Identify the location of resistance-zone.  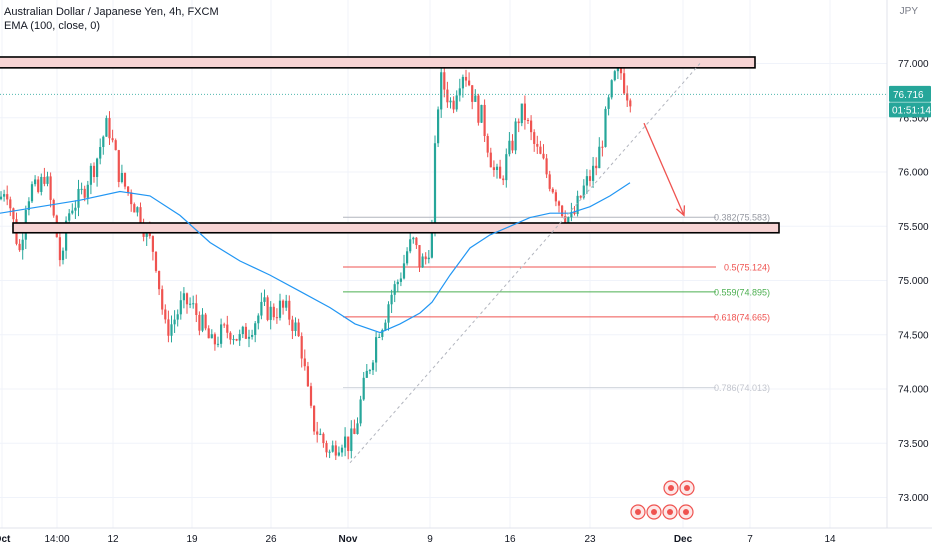
(378, 62).